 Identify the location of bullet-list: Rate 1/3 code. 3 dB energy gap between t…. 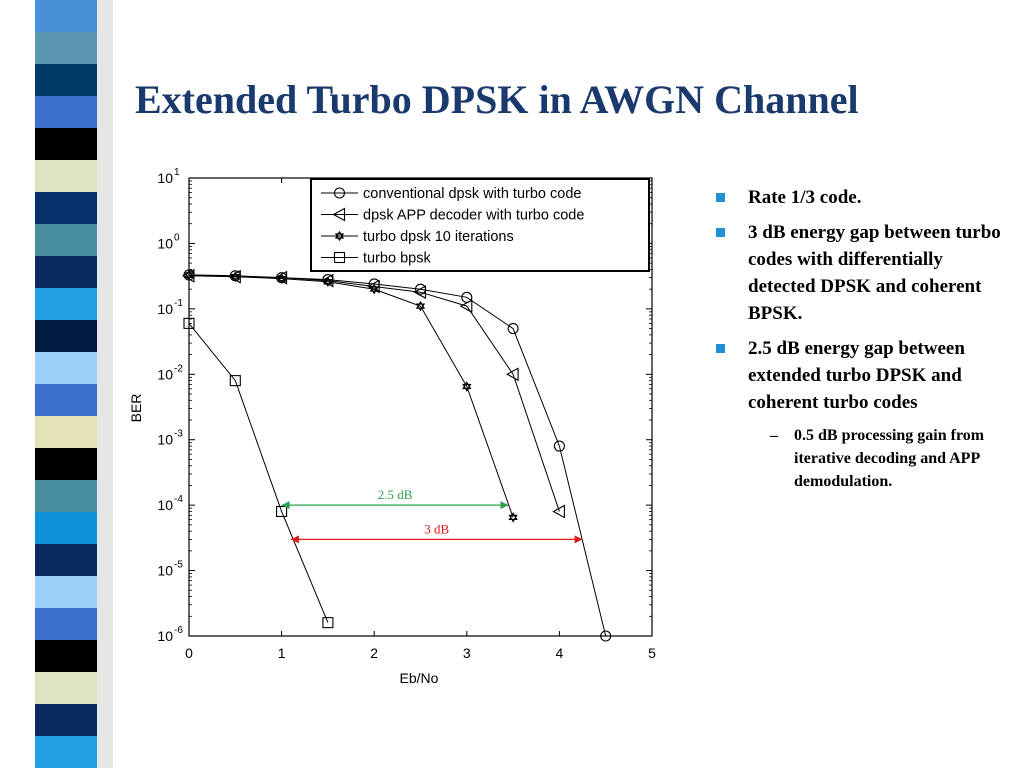
(860, 338).